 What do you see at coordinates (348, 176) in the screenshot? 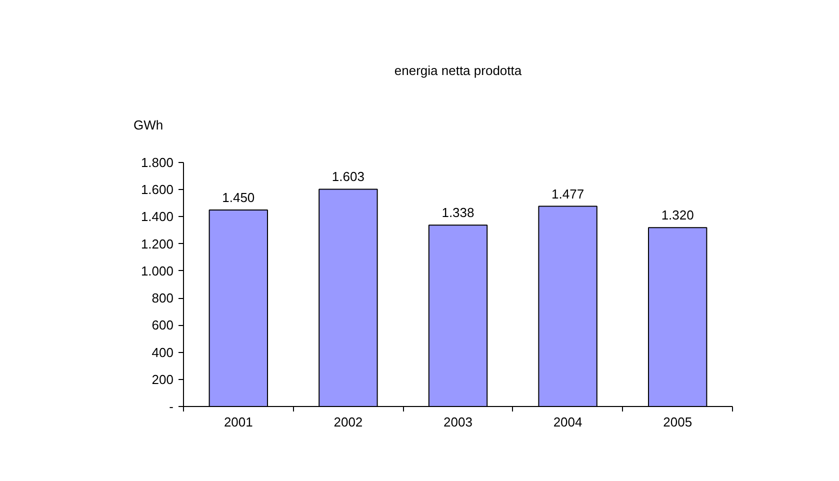
I see `data-label: 1.603` at bounding box center [348, 176].